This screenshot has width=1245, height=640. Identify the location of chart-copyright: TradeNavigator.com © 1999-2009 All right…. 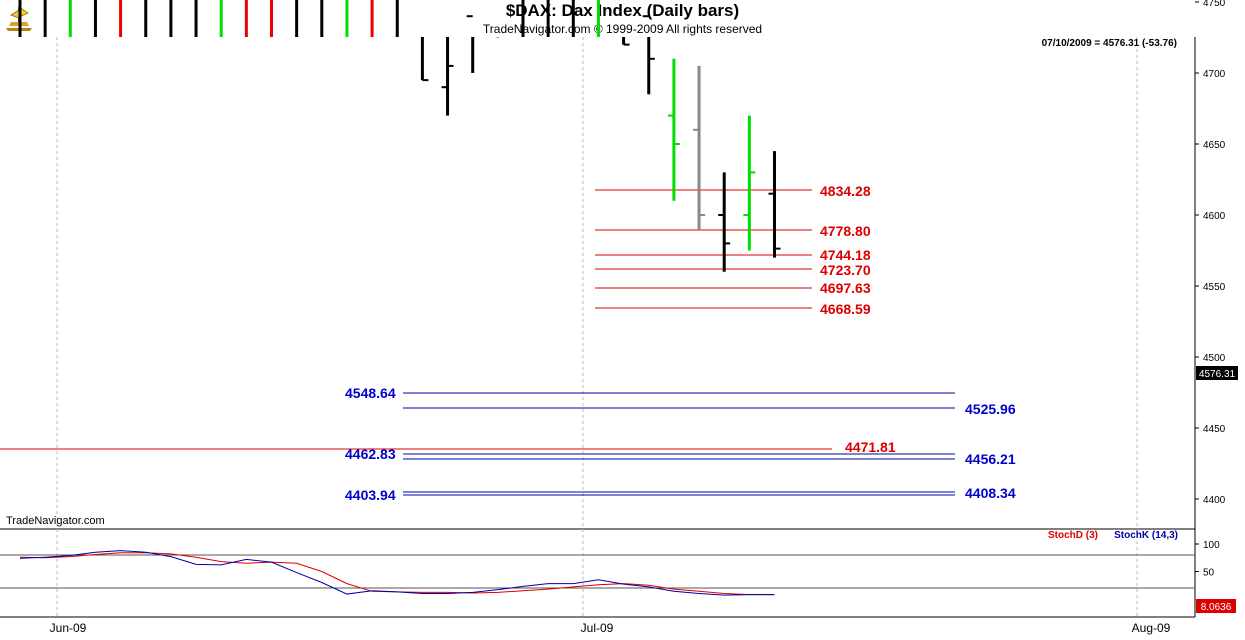
(622, 29).